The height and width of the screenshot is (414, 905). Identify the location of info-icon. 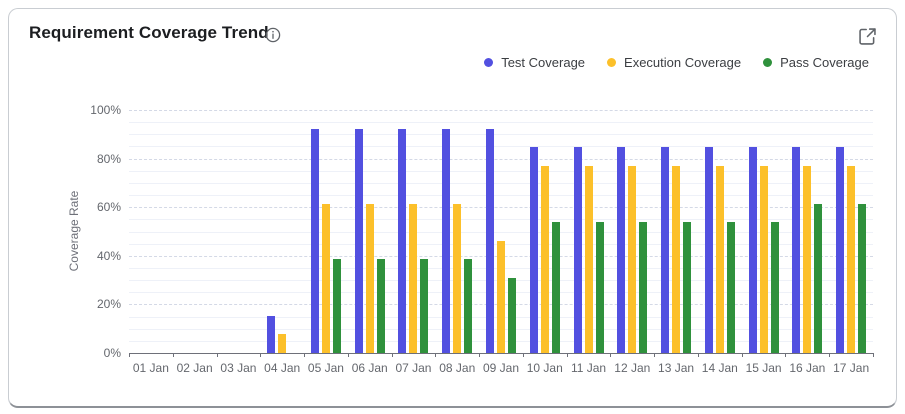
(273, 35).